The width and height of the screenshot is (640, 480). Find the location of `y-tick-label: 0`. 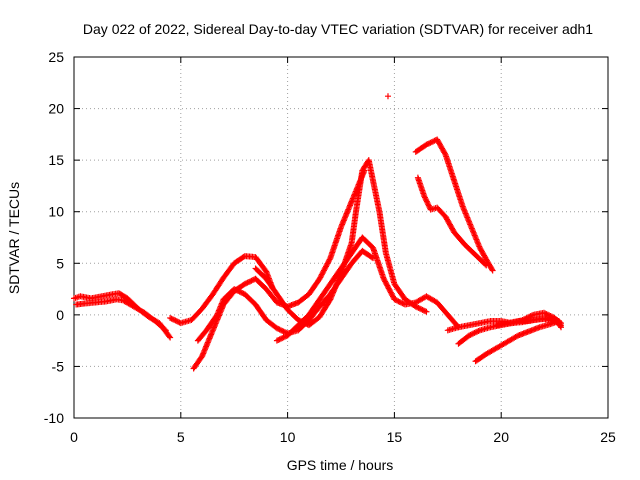

y-tick-label: 0 is located at coordinates (60, 315).